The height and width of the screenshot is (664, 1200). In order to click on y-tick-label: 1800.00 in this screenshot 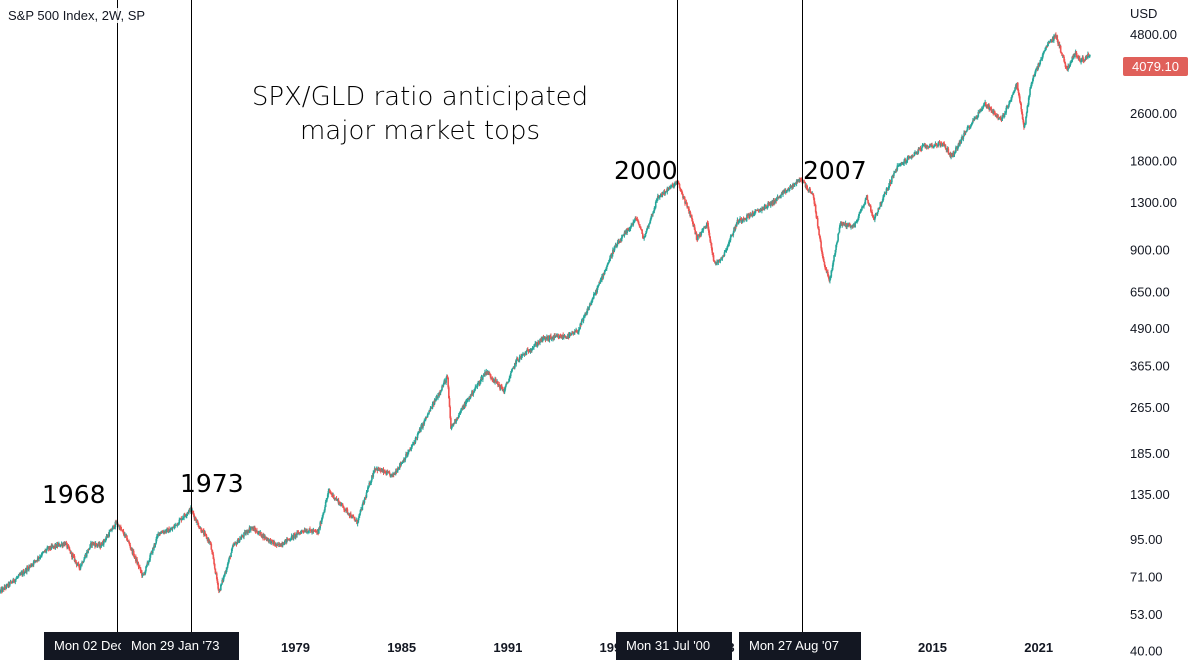, I will do `click(1153, 160)`.